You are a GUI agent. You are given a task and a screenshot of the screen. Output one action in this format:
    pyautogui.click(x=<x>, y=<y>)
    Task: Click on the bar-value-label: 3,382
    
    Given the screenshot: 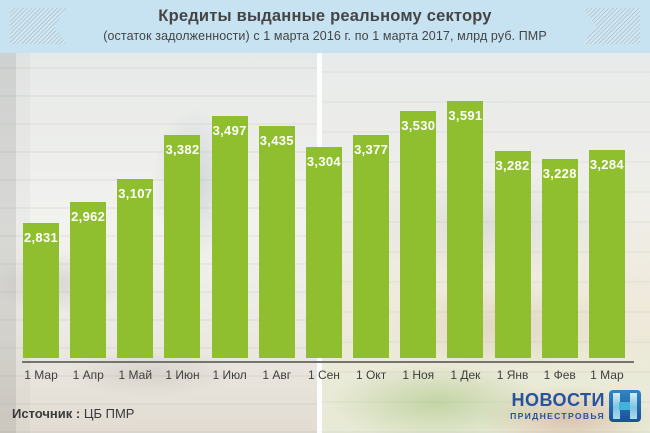 What is the action you would take?
    pyautogui.click(x=182, y=149)
    